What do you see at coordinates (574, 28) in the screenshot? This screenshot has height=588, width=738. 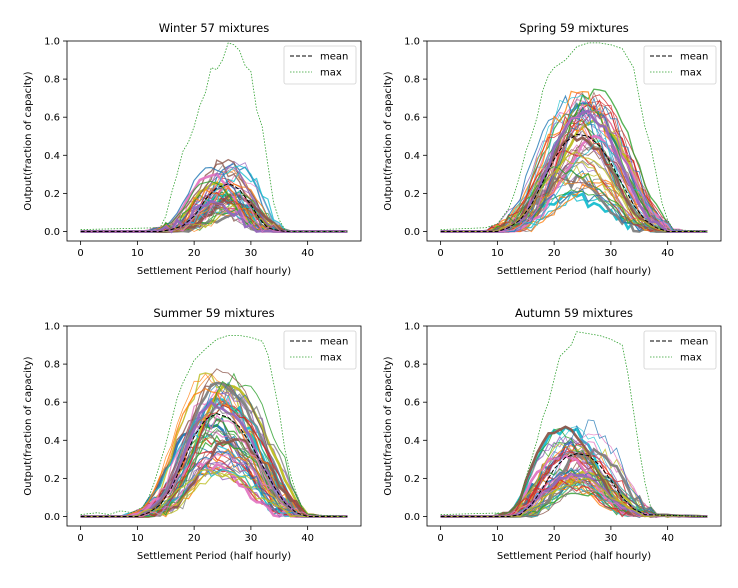 I see `chart-title: Spring 59 mixtures` at bounding box center [574, 28].